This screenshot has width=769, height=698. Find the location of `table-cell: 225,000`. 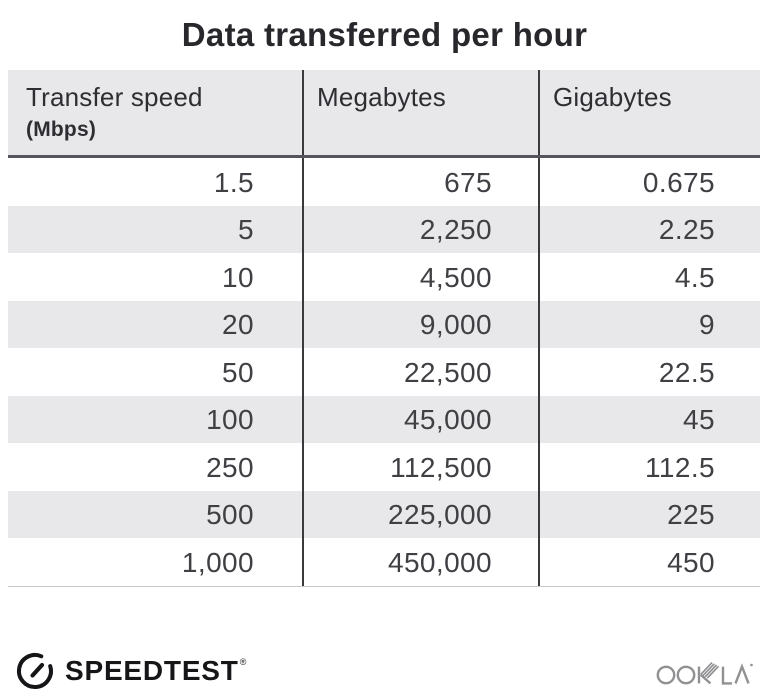

table-cell: 225,000 is located at coordinates (420, 514).